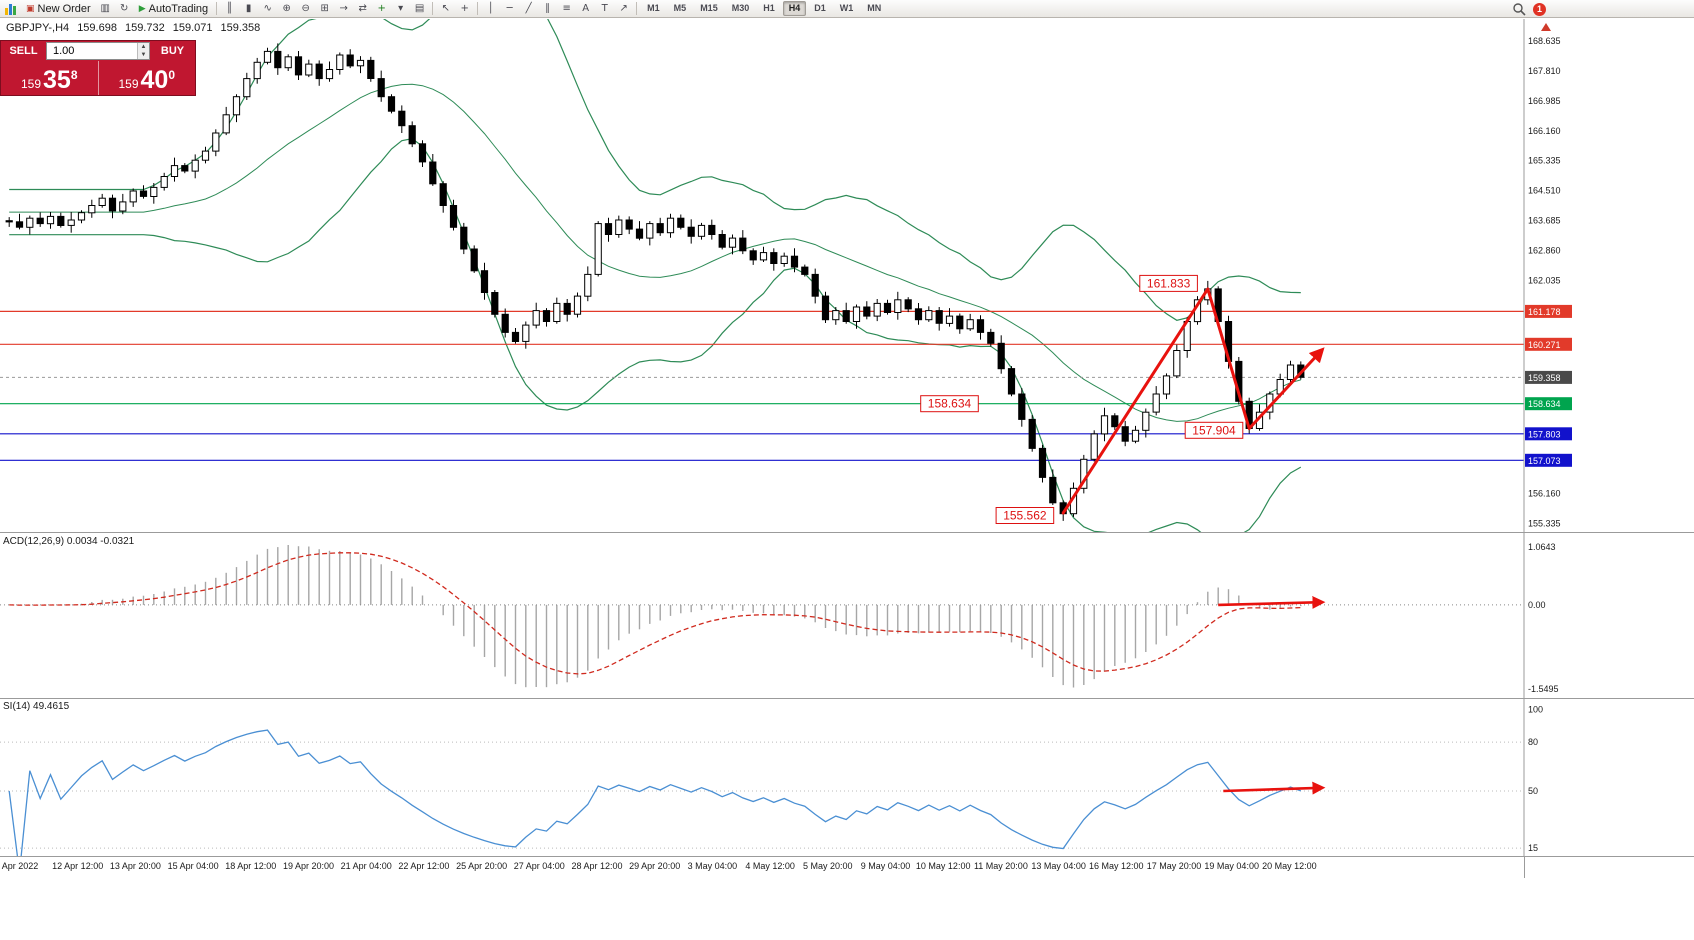 This screenshot has height=940, width=1694. What do you see at coordinates (144, 28) in the screenshot?
I see `high-value: 159.732` at bounding box center [144, 28].